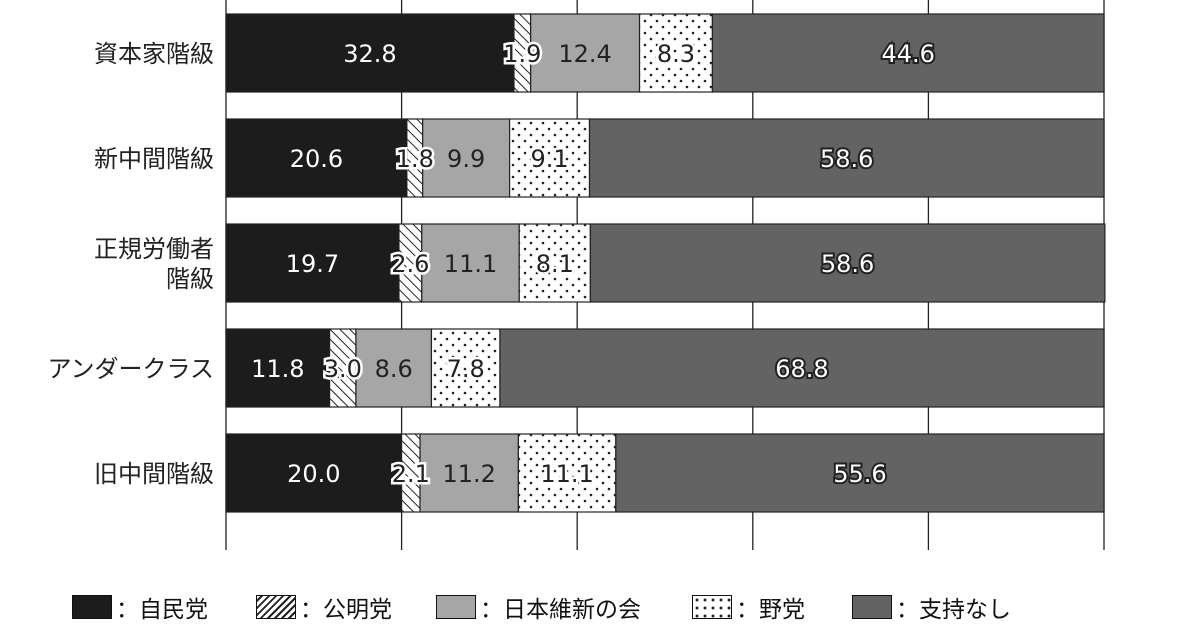 The height and width of the screenshot is (630, 1200). I want to click on legend: ：自民党 ：公明党 ：日本維新の会 ：野党 ：支持なし, so click(600, 607).